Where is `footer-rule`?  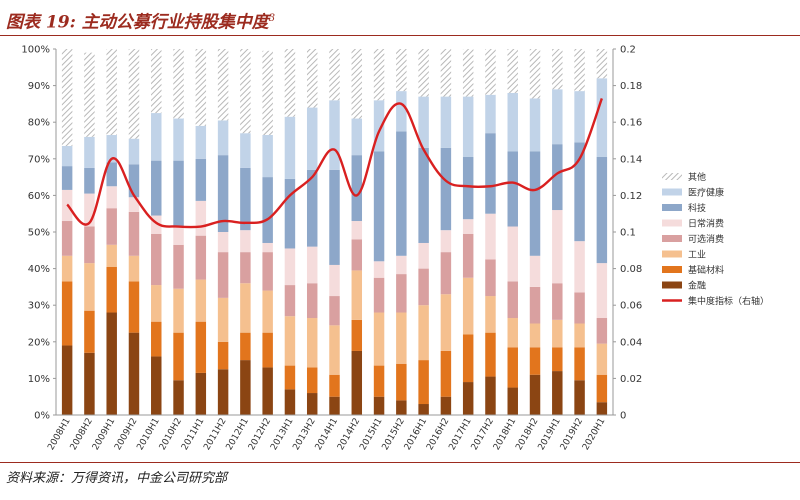 footer-rule is located at coordinates (400, 462).